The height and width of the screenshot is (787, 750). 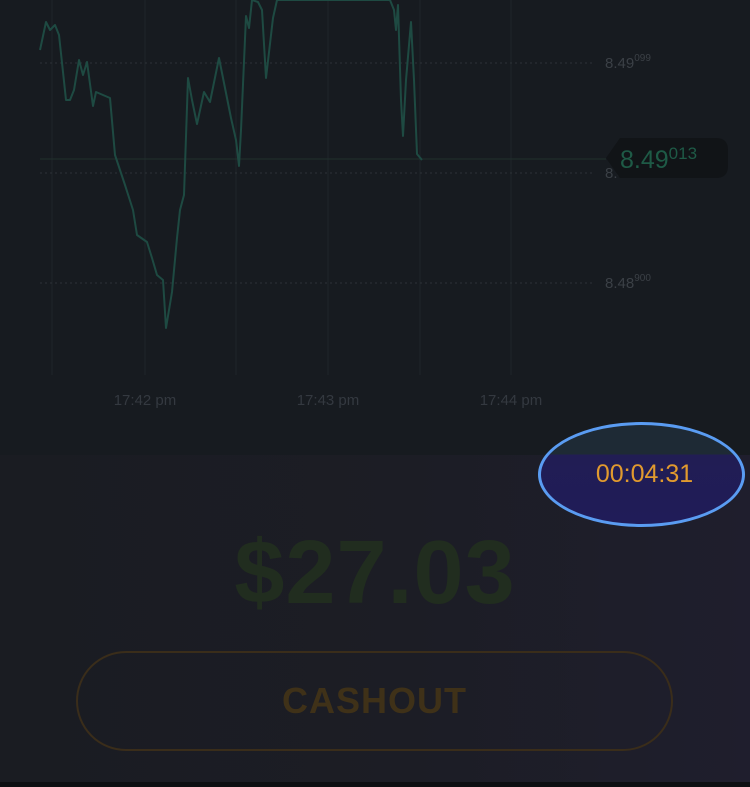 I want to click on countdown-timer: 00:04:31, so click(x=641, y=474).